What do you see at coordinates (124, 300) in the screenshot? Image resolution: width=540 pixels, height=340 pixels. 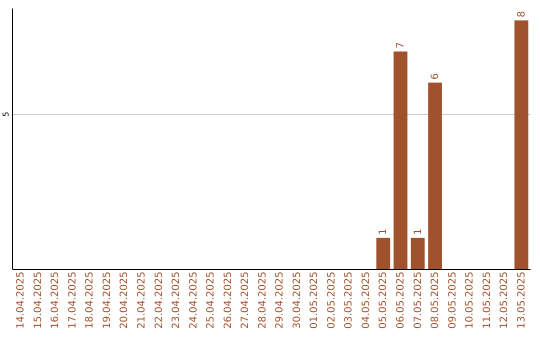 I see `x-tick-label: 20.04.2025` at bounding box center [124, 300].